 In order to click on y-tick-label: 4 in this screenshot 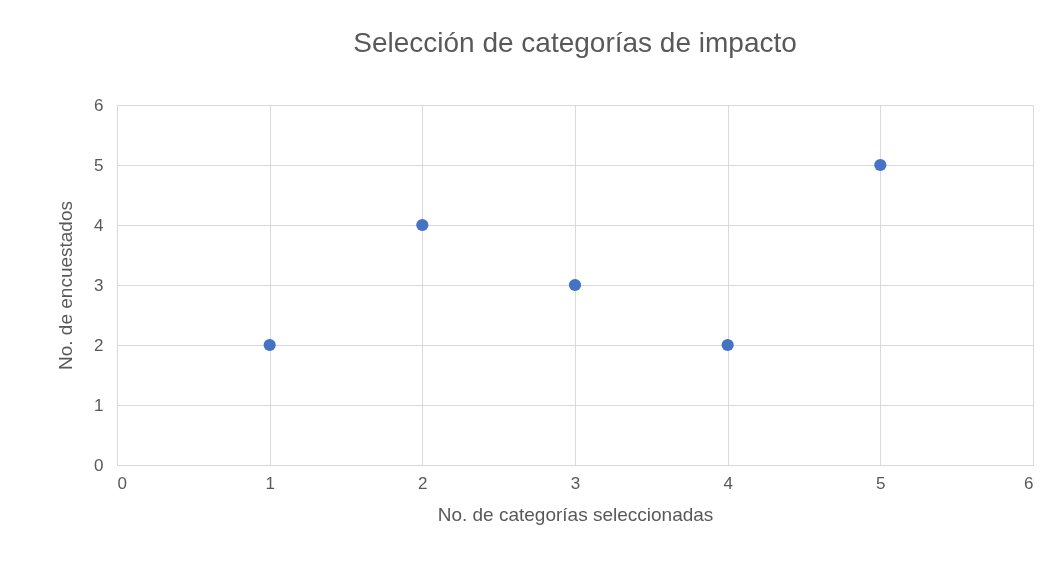, I will do `click(99, 225)`.